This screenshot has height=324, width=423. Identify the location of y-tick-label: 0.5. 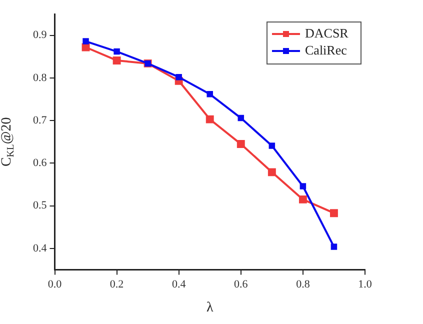
(40, 206).